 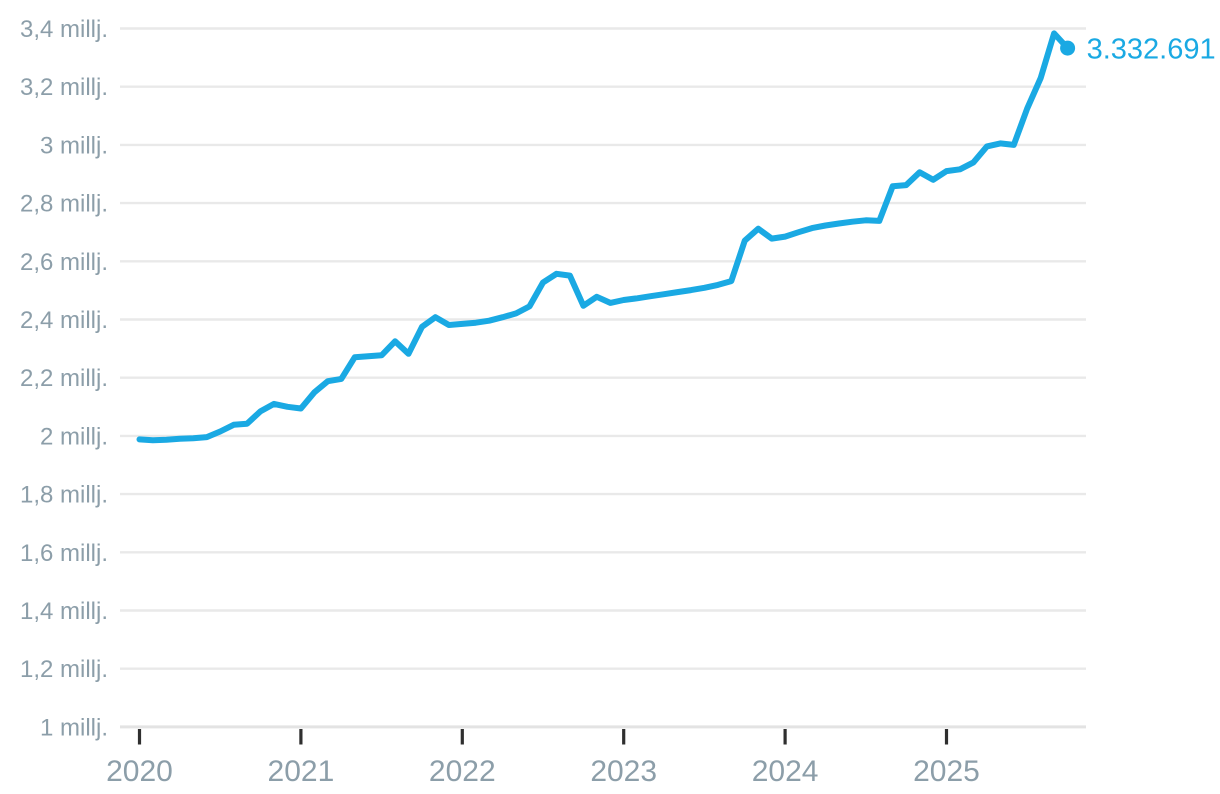 I want to click on x-axis-tick-label: 2020, so click(x=139, y=771).